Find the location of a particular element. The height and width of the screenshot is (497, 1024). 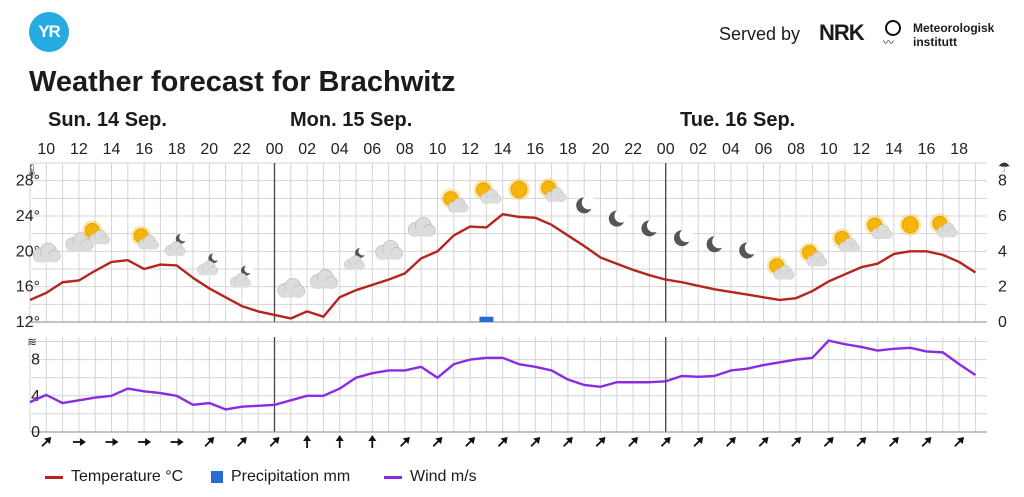

met-logo-text: Meteorologisk institutt is located at coordinates (953, 35).